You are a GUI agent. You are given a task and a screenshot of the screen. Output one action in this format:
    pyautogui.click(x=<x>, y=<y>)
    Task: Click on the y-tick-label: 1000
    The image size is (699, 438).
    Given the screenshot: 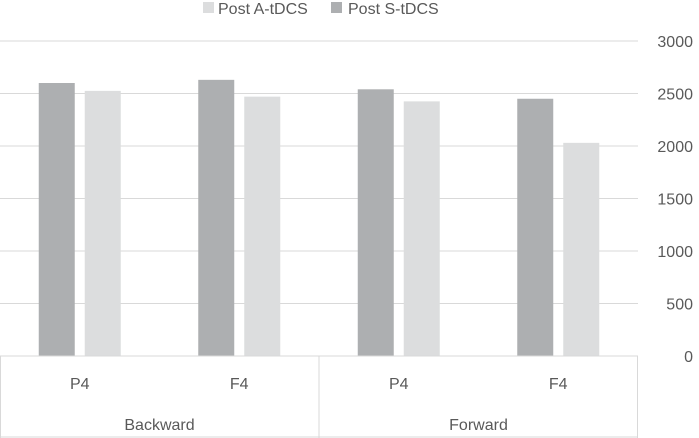 What is the action you would take?
    pyautogui.click(x=675, y=252)
    